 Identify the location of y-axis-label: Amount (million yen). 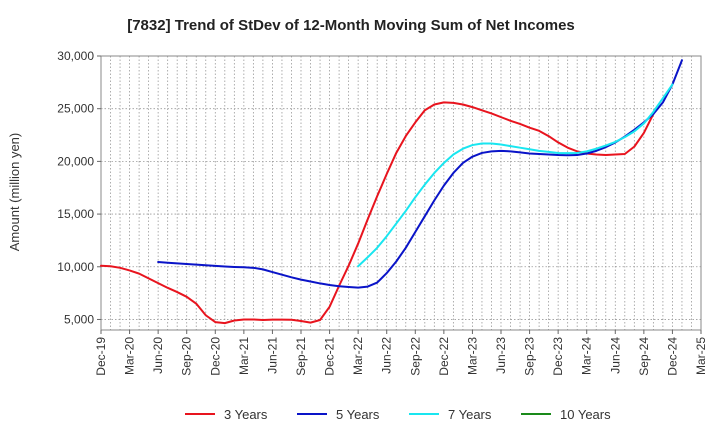
(14, 192).